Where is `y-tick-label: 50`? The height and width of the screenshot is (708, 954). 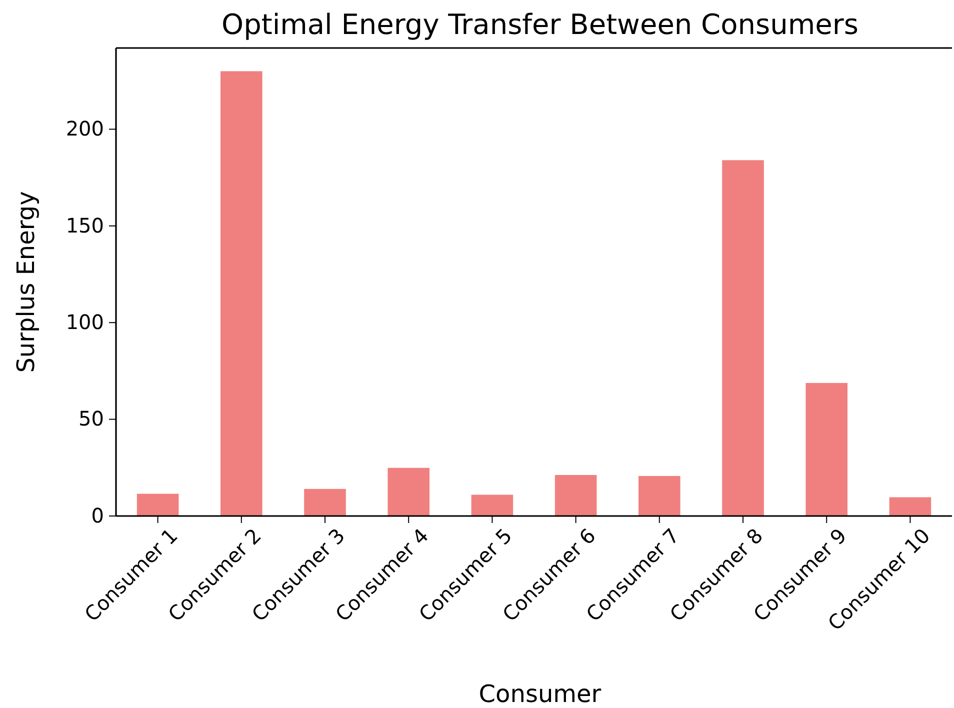 y-tick-label: 50 is located at coordinates (91, 418).